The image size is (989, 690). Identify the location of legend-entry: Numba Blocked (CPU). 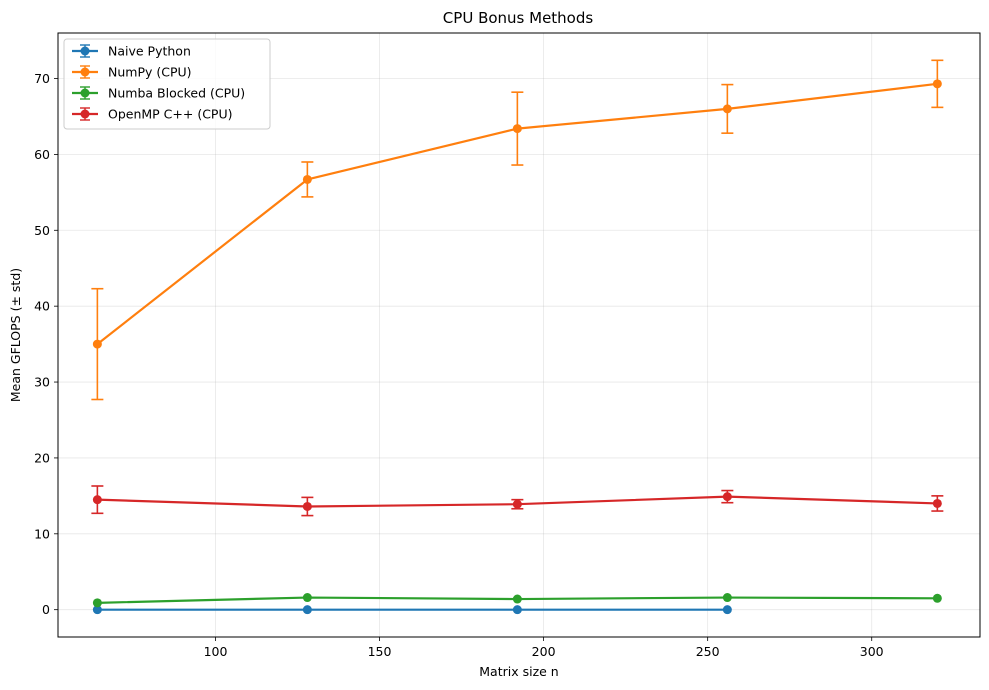
(158, 93).